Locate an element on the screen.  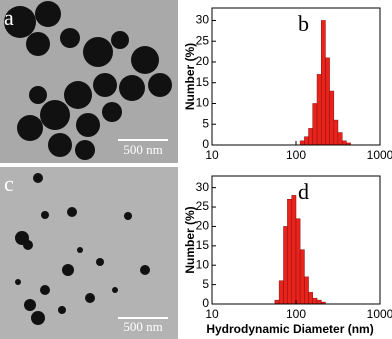
image-label: c is located at coordinates (9, 183).